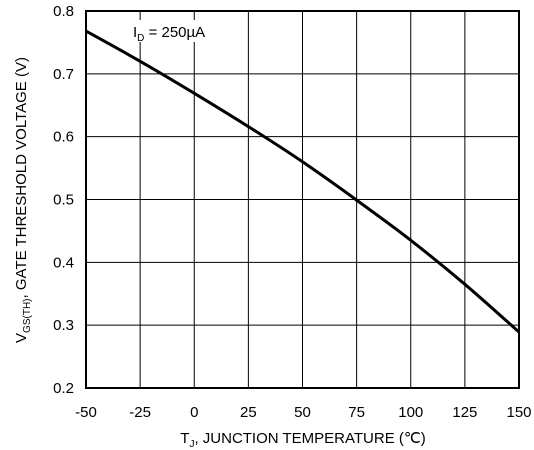 Image resolution: width=534 pixels, height=450 pixels. What do you see at coordinates (302, 412) in the screenshot?
I see `x-tick-label: 50` at bounding box center [302, 412].